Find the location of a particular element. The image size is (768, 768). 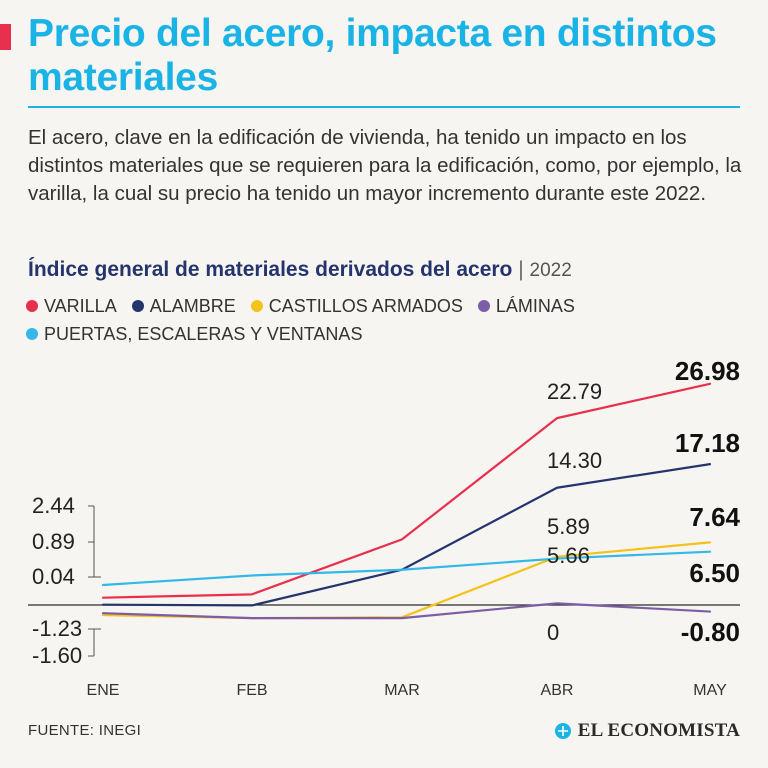

brand-logo-icon is located at coordinates (562, 731).